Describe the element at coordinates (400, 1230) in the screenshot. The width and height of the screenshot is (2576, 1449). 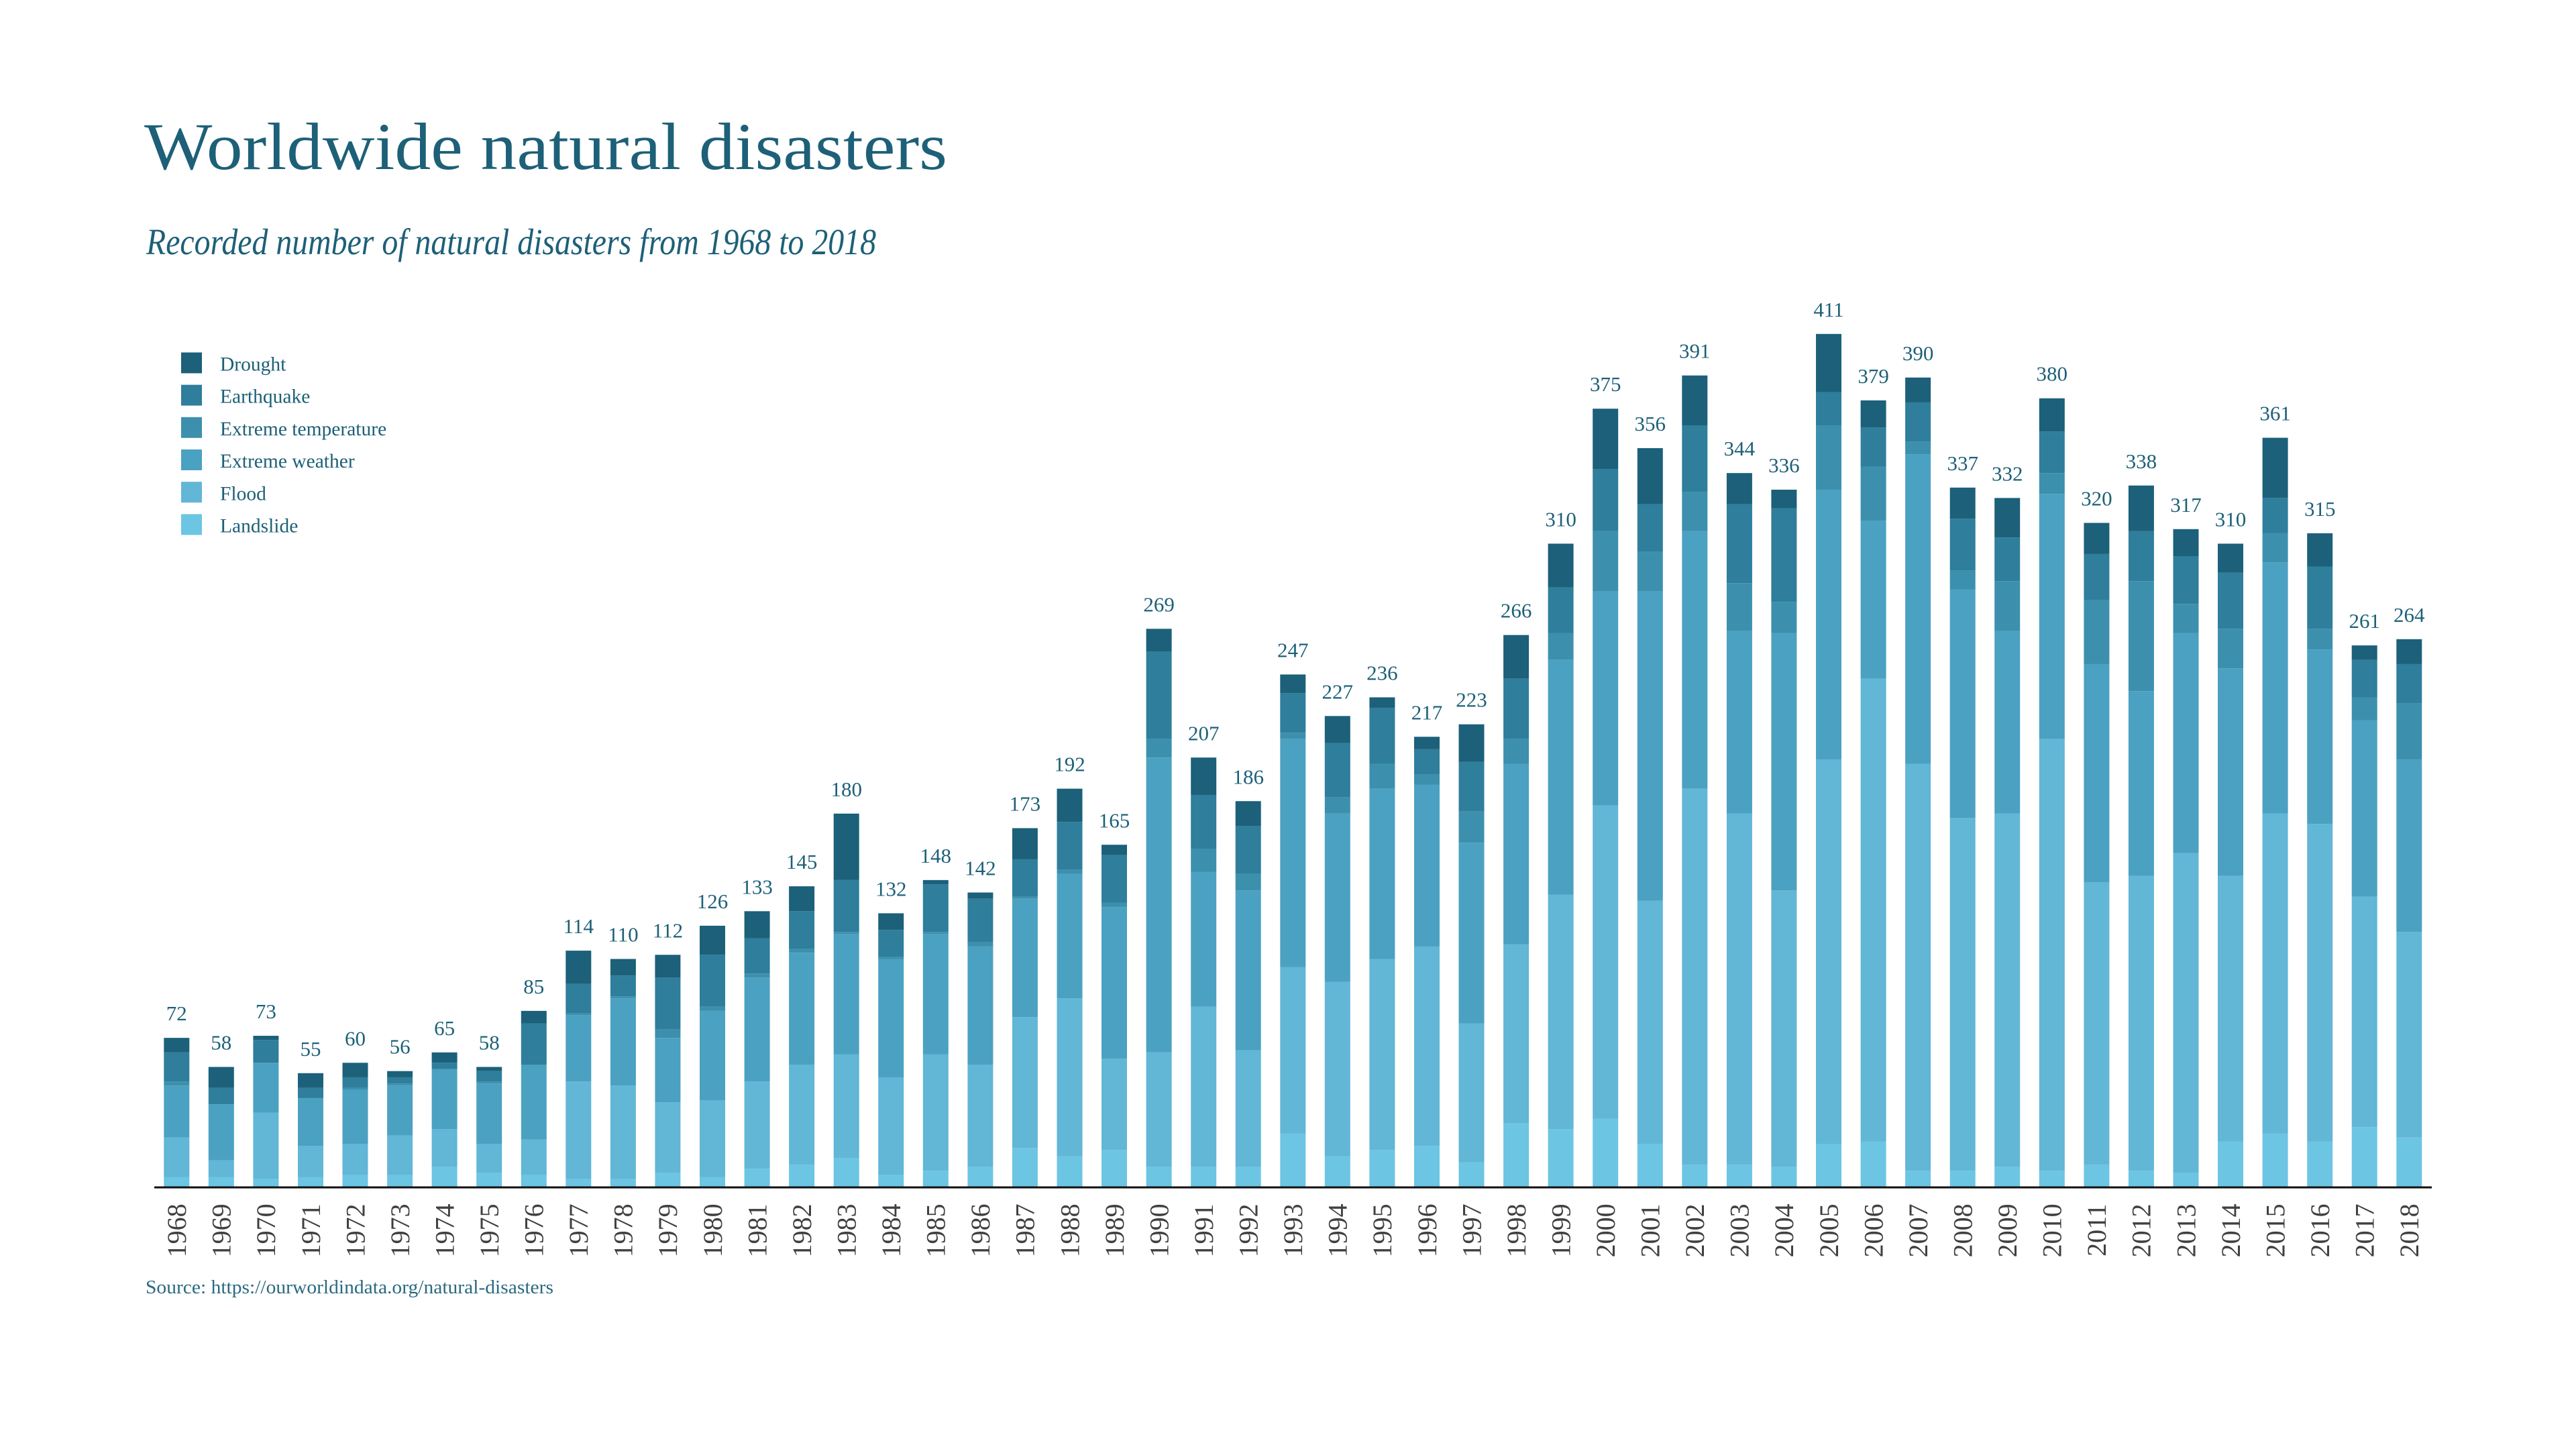
I see `svg-text: 1973` at that location.